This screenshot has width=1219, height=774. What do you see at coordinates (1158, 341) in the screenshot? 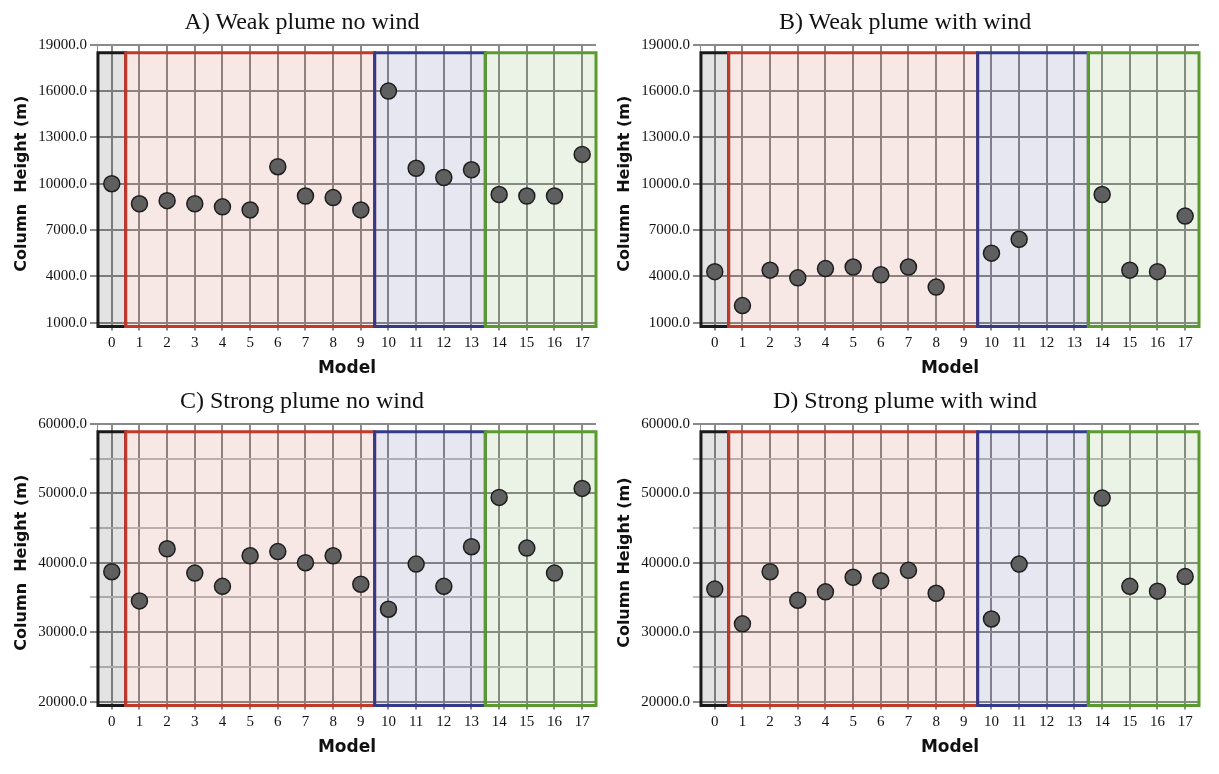
I see `x-tick-label: 16` at bounding box center [1158, 341].